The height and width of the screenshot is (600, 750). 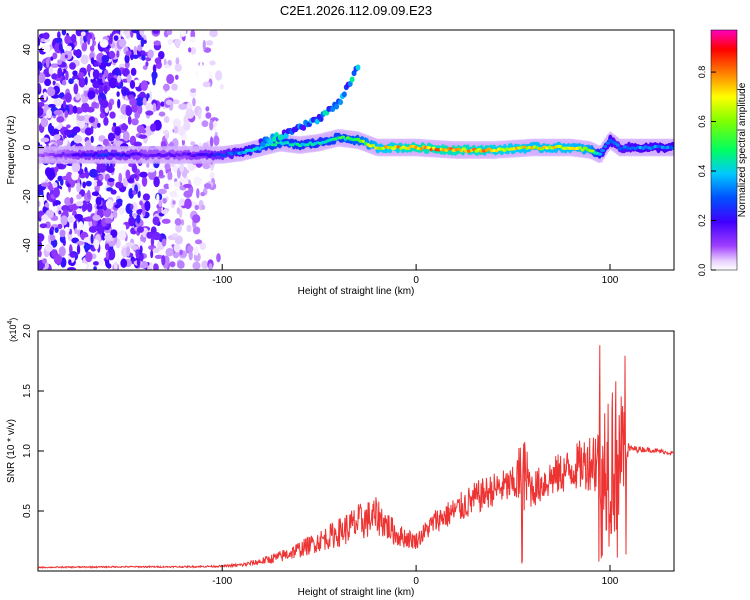 What do you see at coordinates (27, 99) in the screenshot?
I see `y-tick-label: 20` at bounding box center [27, 99].